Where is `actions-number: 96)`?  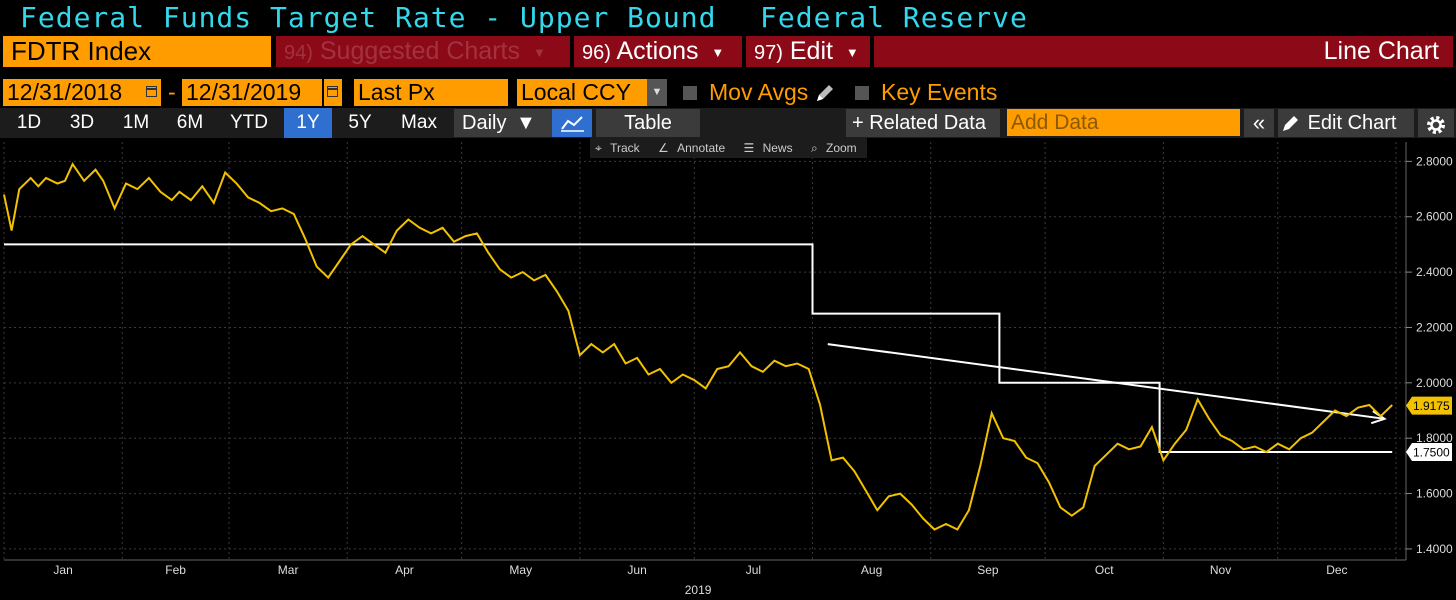 actions-number: 96) is located at coordinates (596, 53).